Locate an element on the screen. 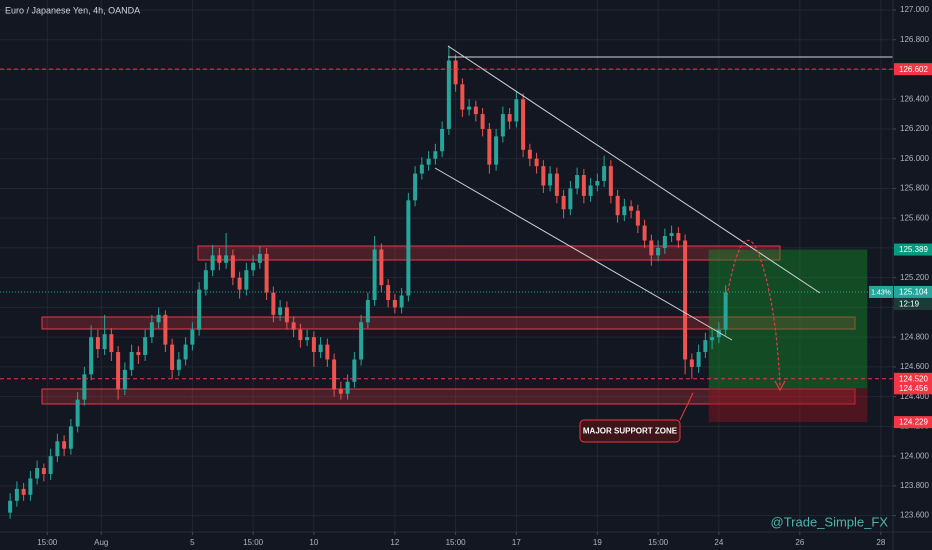 Image resolution: width=932 pixels, height=550 pixels. y-tick-label: 123.800 is located at coordinates (914, 485).